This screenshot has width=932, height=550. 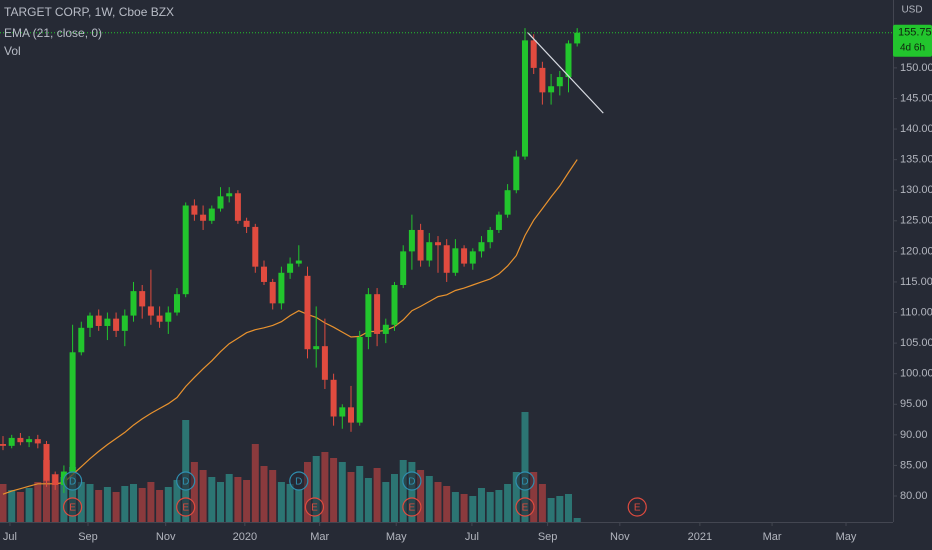 What do you see at coordinates (911, 10) in the screenshot?
I see `currency-label: USD` at bounding box center [911, 10].